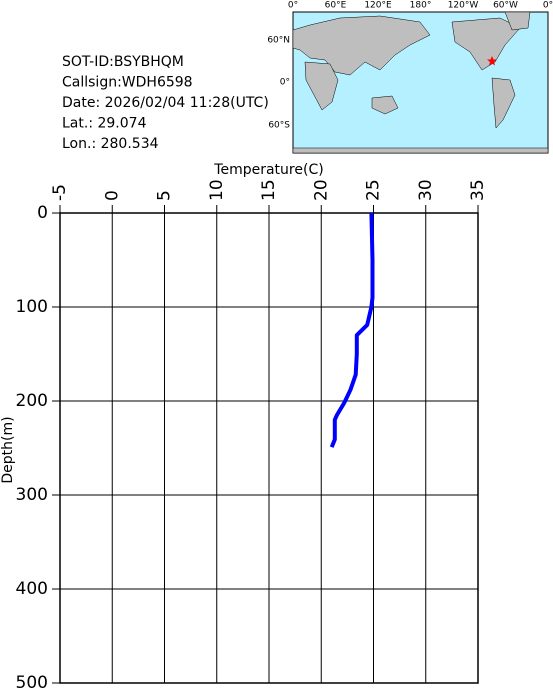 The height and width of the screenshot is (690, 553). Describe the element at coordinates (321, 190) in the screenshot. I see `x-tick-label: 20` at that location.